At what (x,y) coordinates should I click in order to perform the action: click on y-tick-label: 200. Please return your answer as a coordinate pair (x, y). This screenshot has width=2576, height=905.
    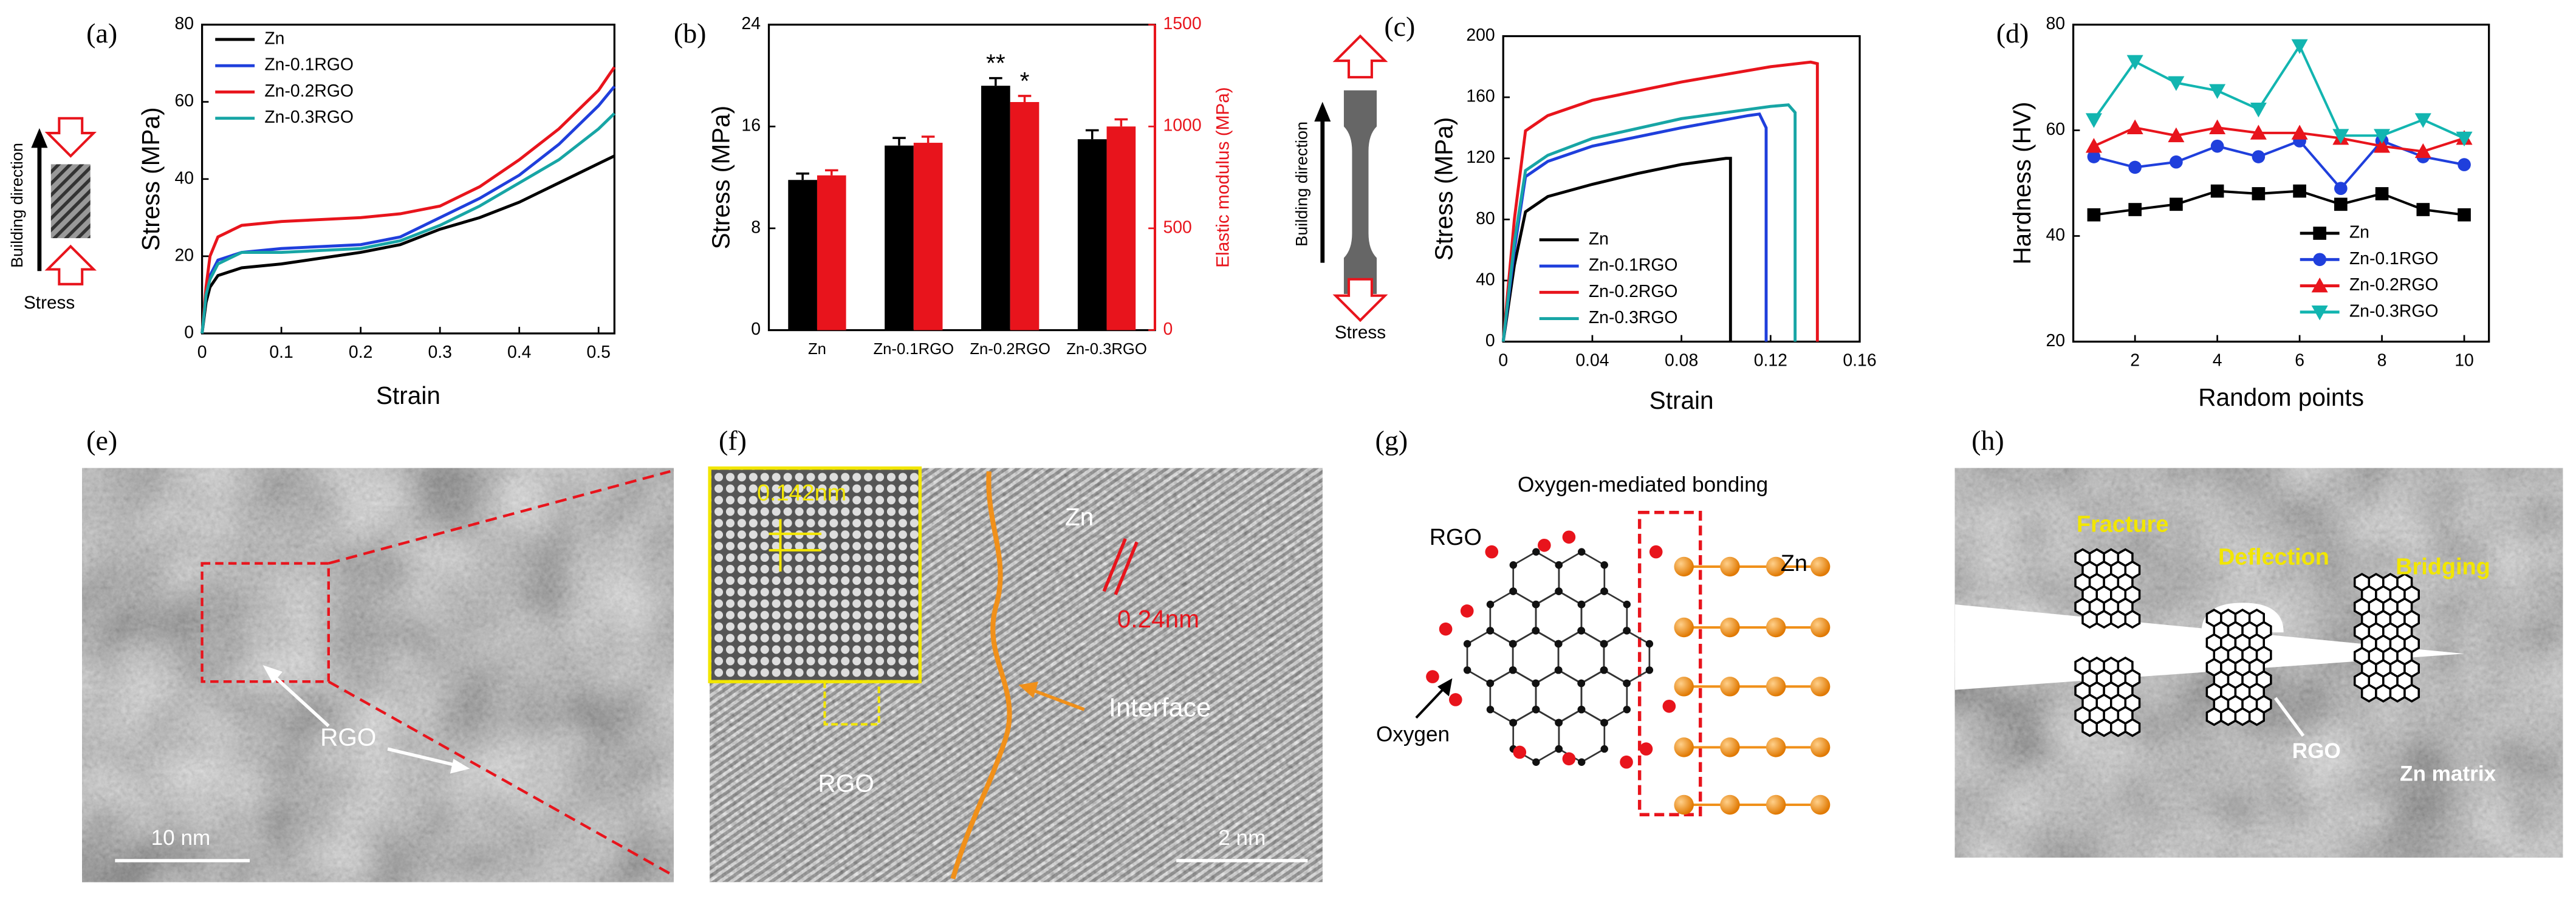
    Looking at the image, I should click on (1480, 35).